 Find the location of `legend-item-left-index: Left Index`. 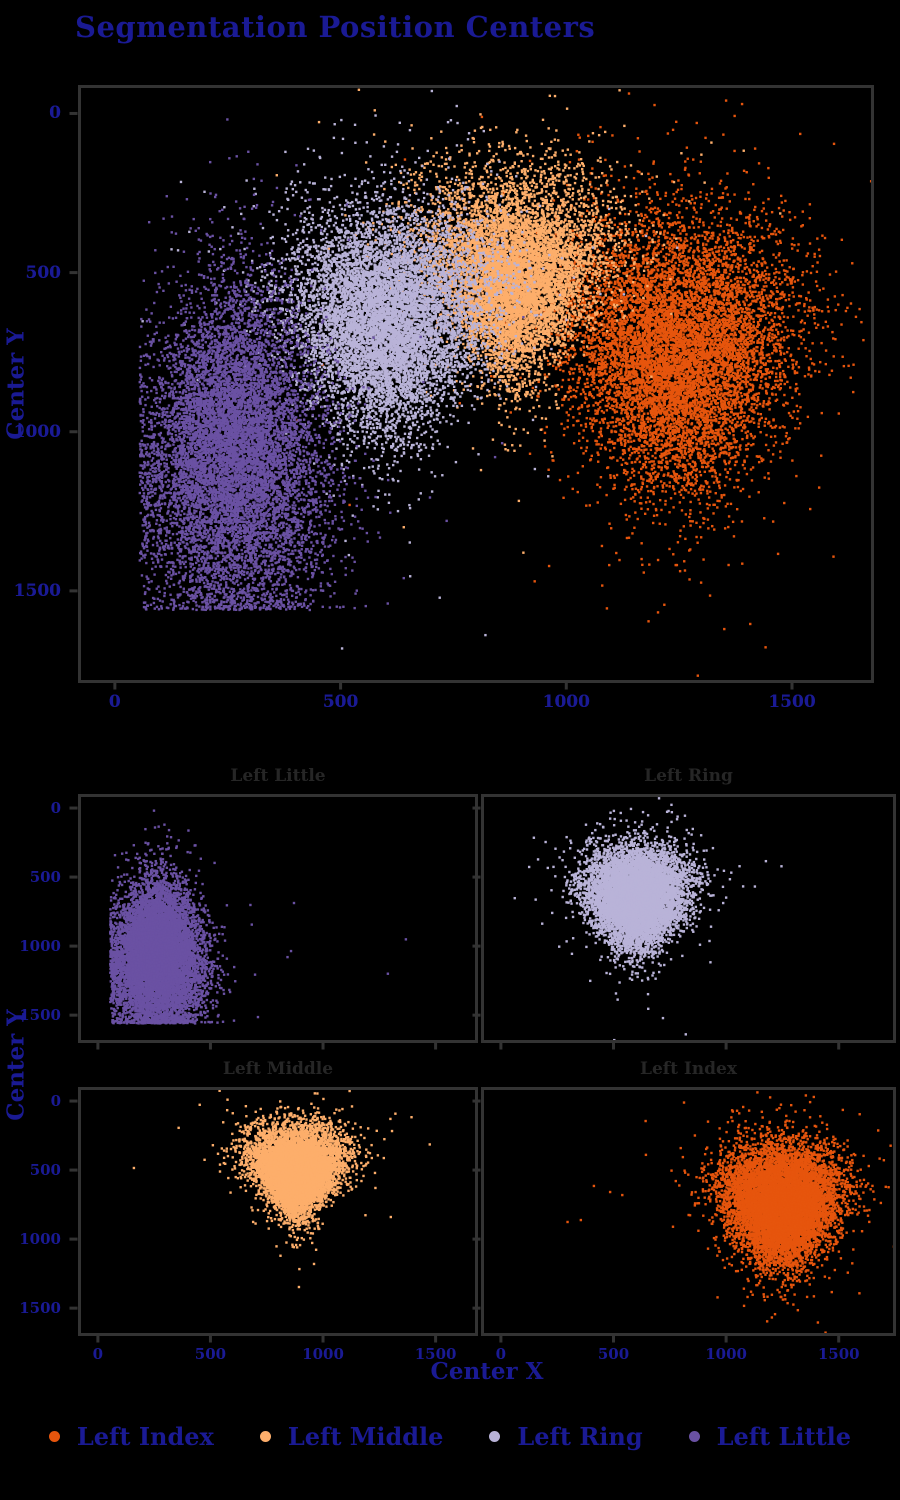

legend-item-left-index: Left Index is located at coordinates (131, 1436).